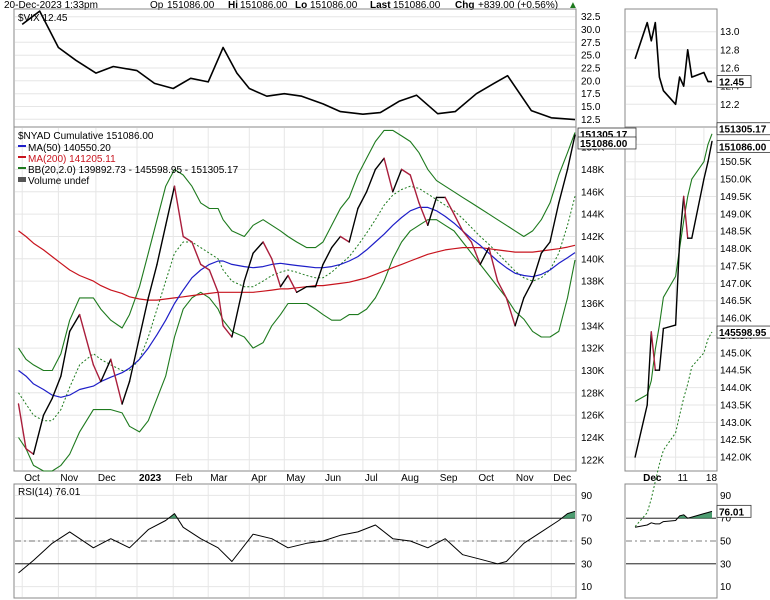 The image size is (770, 600). What do you see at coordinates (736, 371) in the screenshot?
I see `price-zoom-tick-label: 144.5K` at bounding box center [736, 371].